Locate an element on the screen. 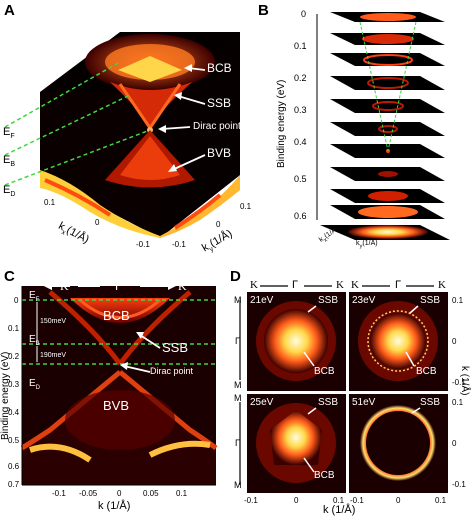 Image resolution: width=474 pixels, height=516 pixels. fermi-plane-bright is located at coordinates (150, 69).